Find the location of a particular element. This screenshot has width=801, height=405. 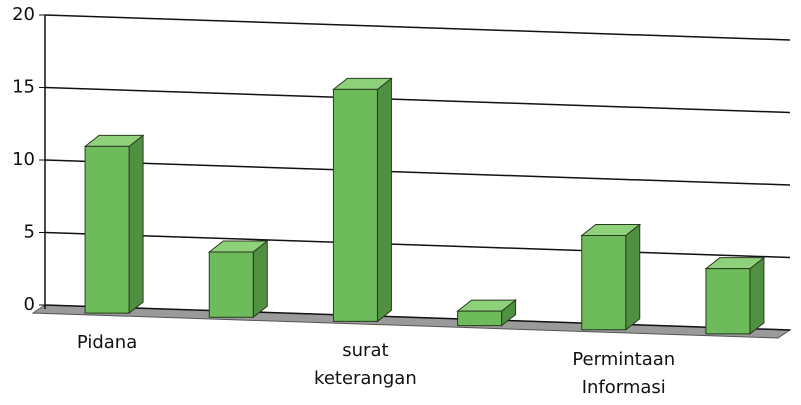

x-tick-label: Pidana is located at coordinates (107, 343).